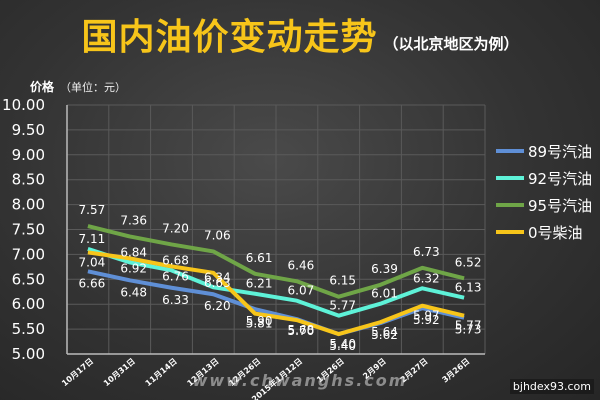 The height and width of the screenshot is (400, 600). I want to click on data-label: 5.64, so click(384, 332).